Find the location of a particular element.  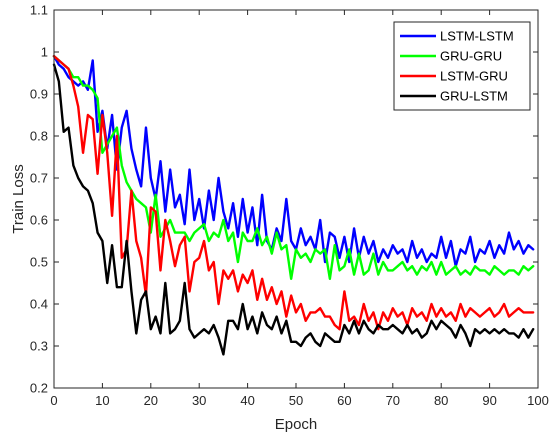

legend-label: GRU-GRU is located at coordinates (471, 56).